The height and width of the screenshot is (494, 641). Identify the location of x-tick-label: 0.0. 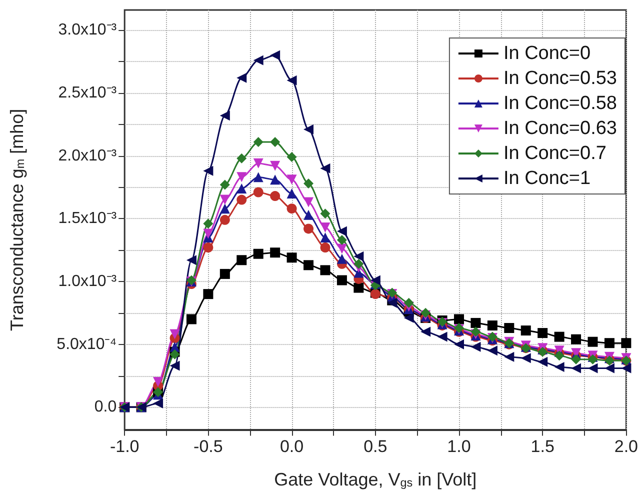
(292, 446).